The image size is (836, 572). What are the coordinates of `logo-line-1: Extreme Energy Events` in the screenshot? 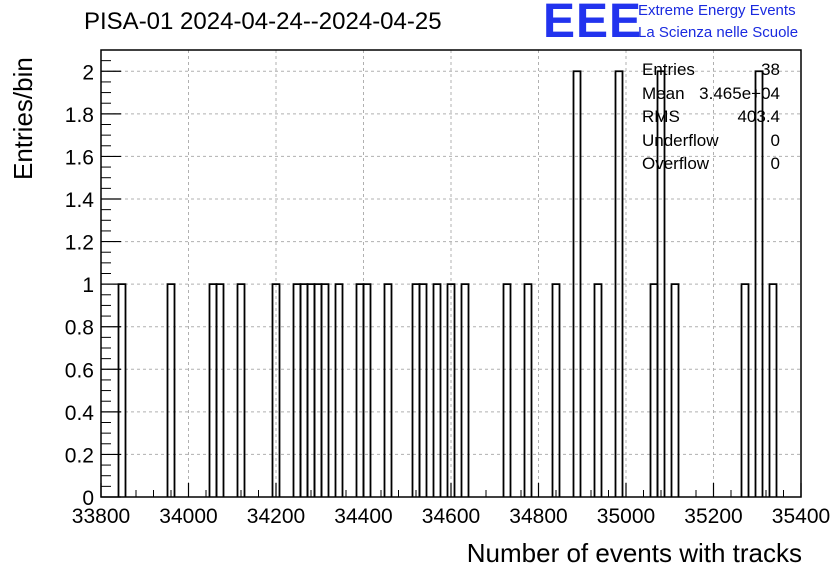 It's located at (717, 10).